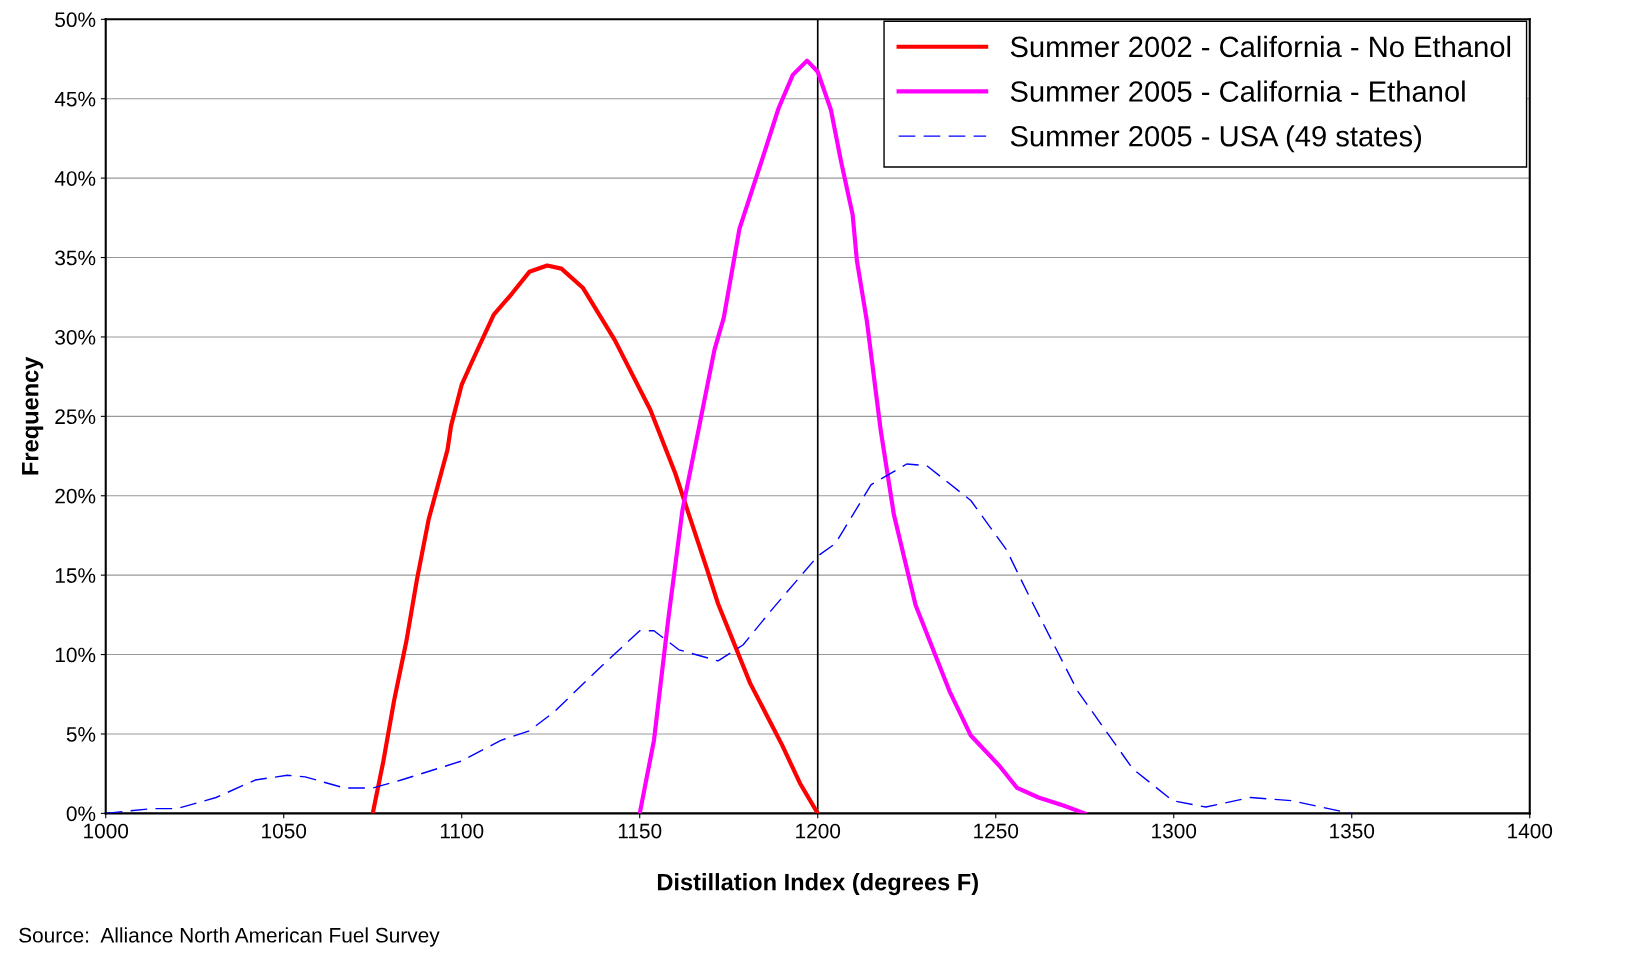 Image resolution: width=1652 pixels, height=966 pixels. What do you see at coordinates (106, 831) in the screenshot?
I see `x-tick-label: 1000` at bounding box center [106, 831].